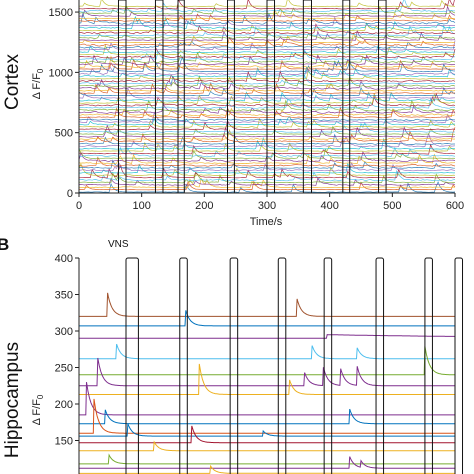 Image resolution: width=474 pixels, height=474 pixels. Describe the element at coordinates (267, 206) in the screenshot. I see `cortex-x-tick-label: 300` at that location.